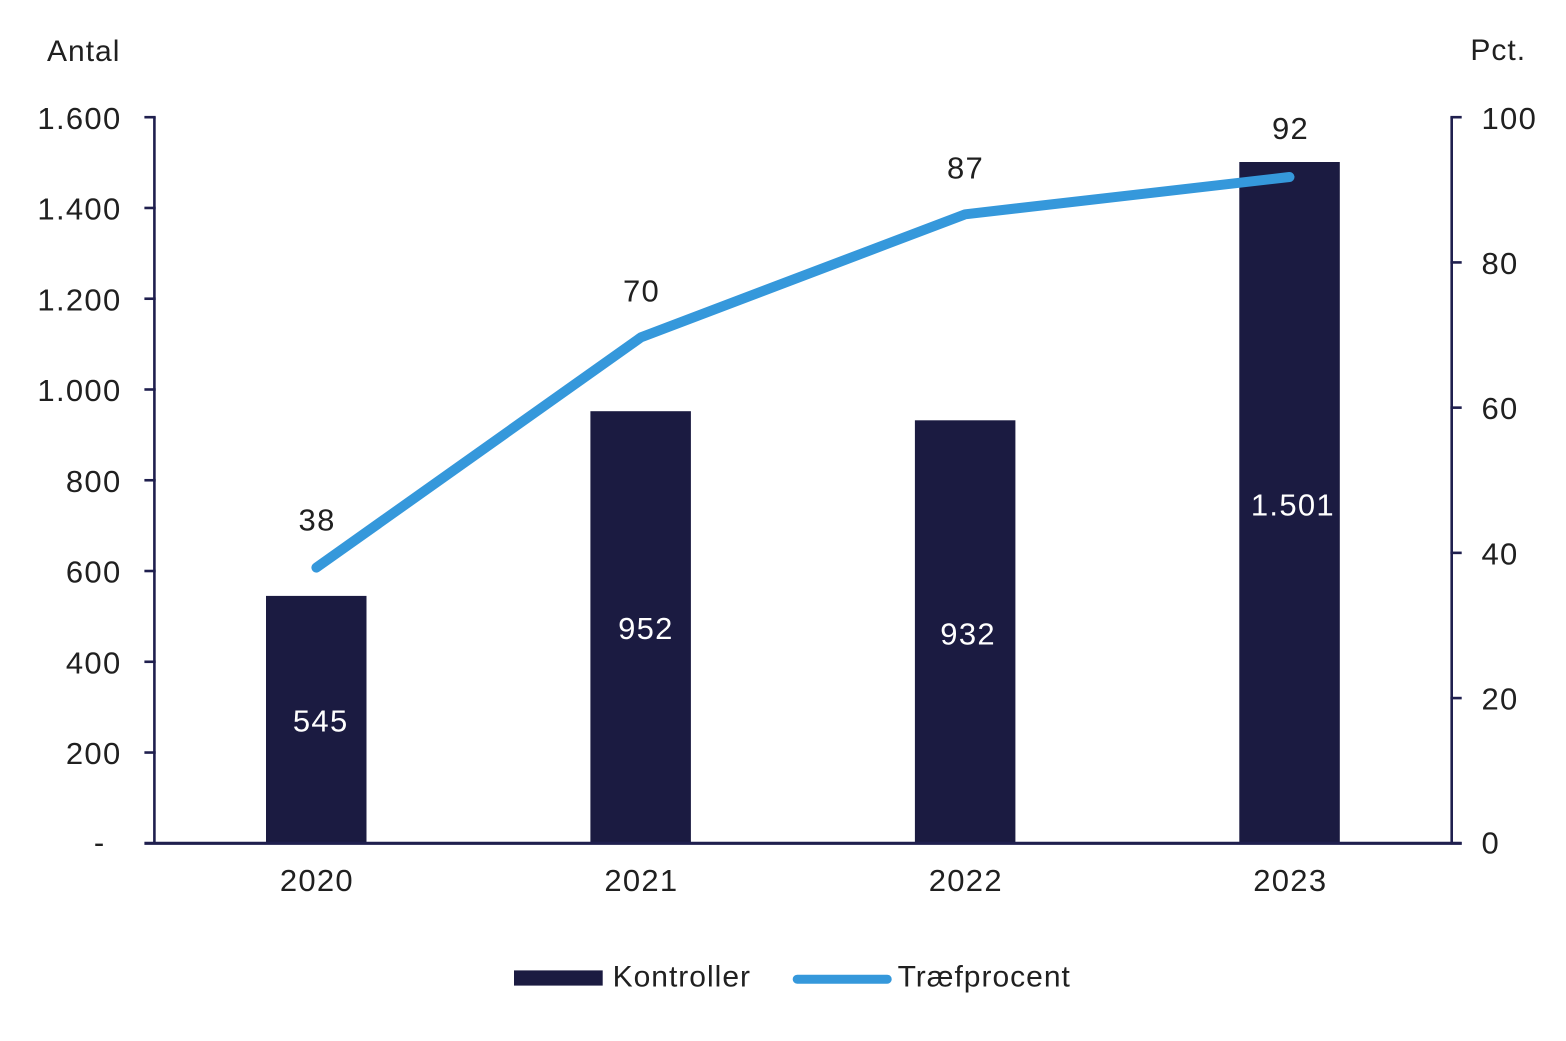  I want to click on svg-text: 2023, so click(1290, 880).